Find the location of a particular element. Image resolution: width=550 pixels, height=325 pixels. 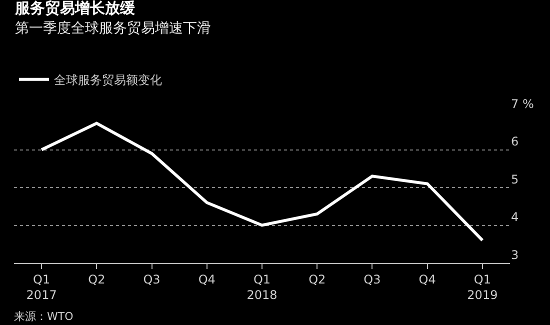

x-tick-label: Q1 2018 is located at coordinates (262, 287).